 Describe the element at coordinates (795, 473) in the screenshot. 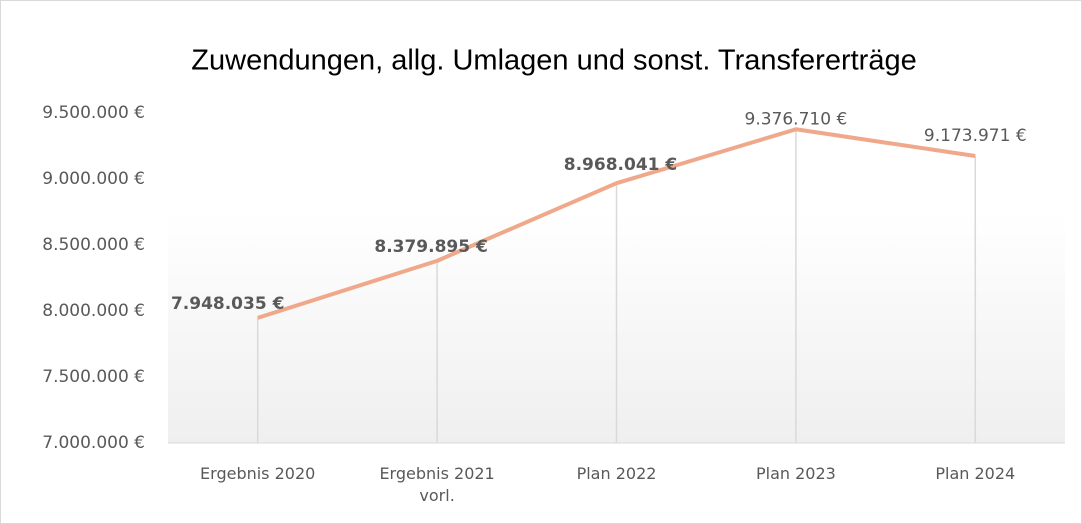

I see `x-tick-label: Plan 2023` at that location.